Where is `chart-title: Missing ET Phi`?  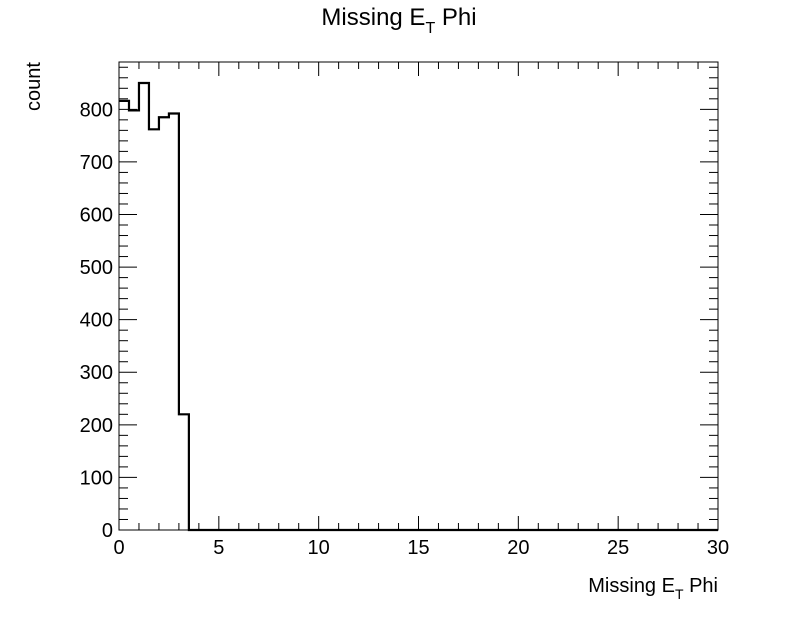
chart-title: Missing ET Phi is located at coordinates (398, 20).